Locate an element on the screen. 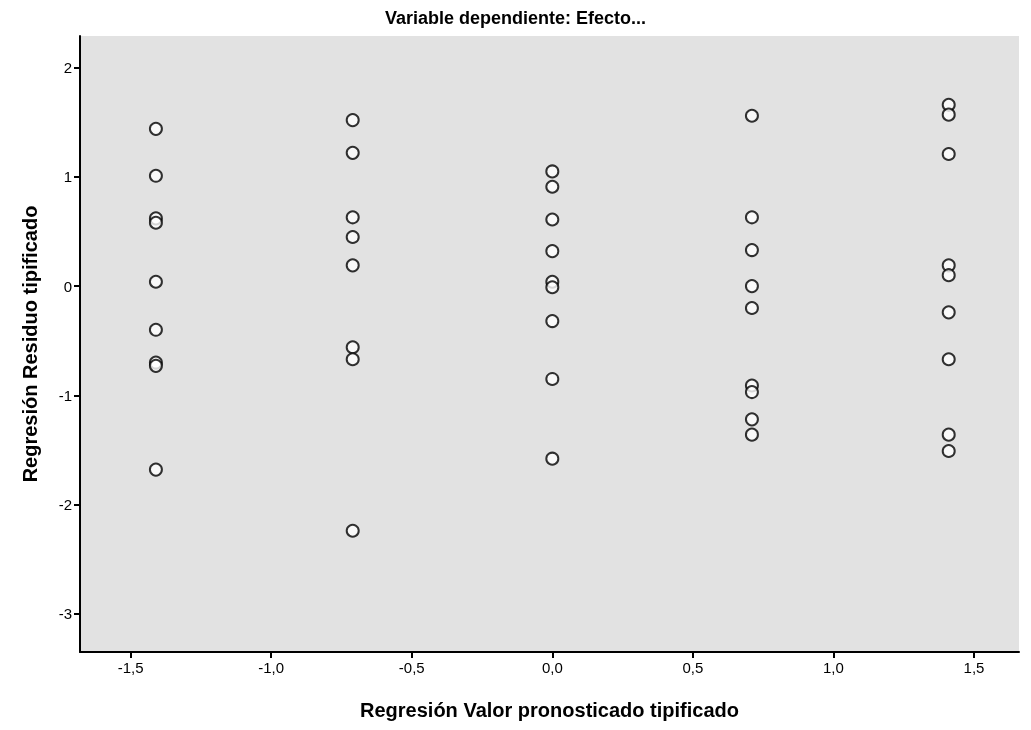 This screenshot has height=730, width=1031. y-tick-label: -3 is located at coordinates (65, 614).